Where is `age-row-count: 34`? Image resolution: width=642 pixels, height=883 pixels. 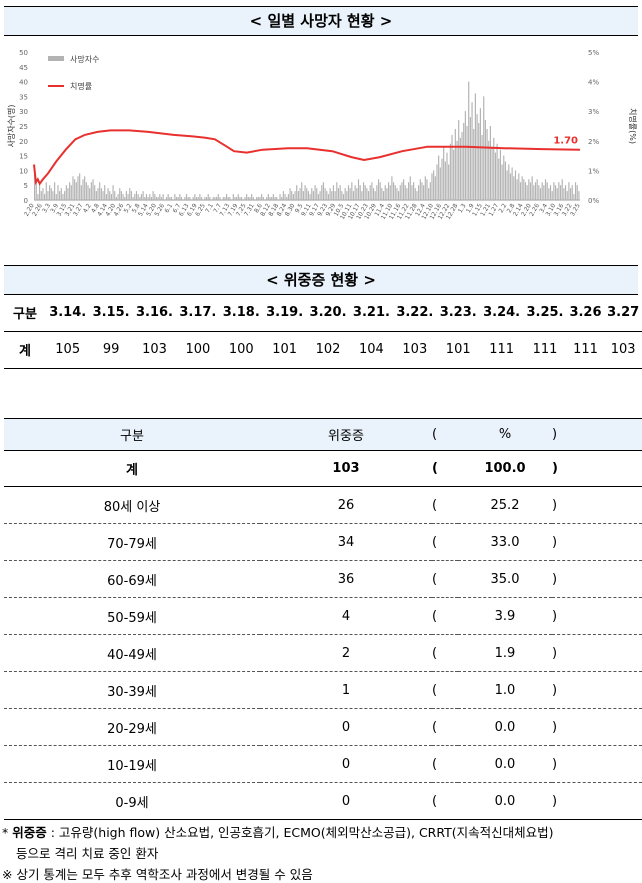 age-row-count: 34 is located at coordinates (346, 542).